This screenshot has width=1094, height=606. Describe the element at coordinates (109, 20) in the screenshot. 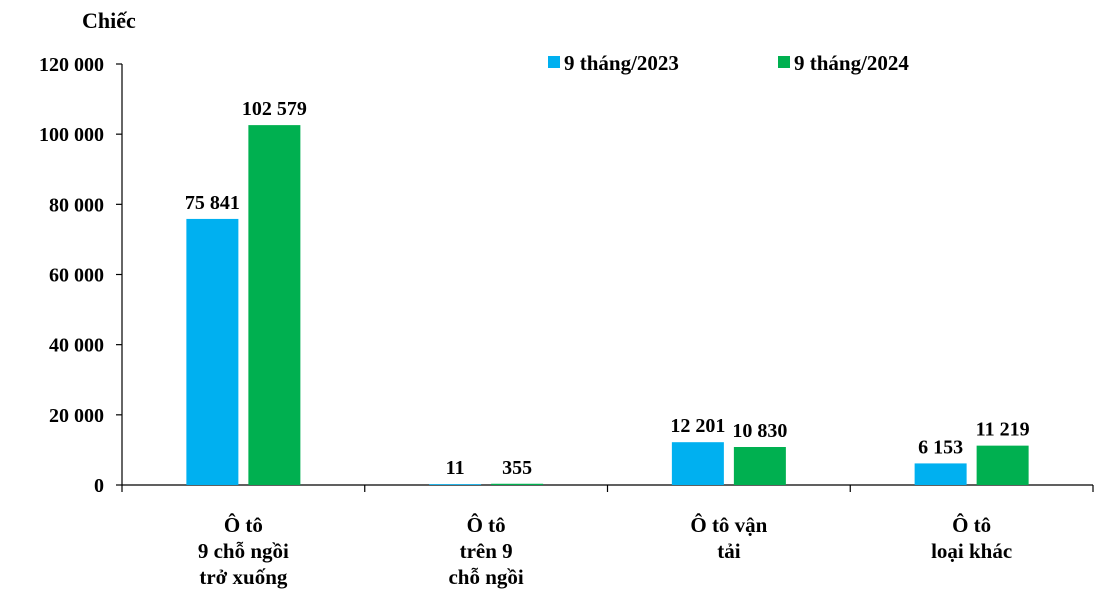

I see `y-axis-unit-label: Chiếc` at that location.